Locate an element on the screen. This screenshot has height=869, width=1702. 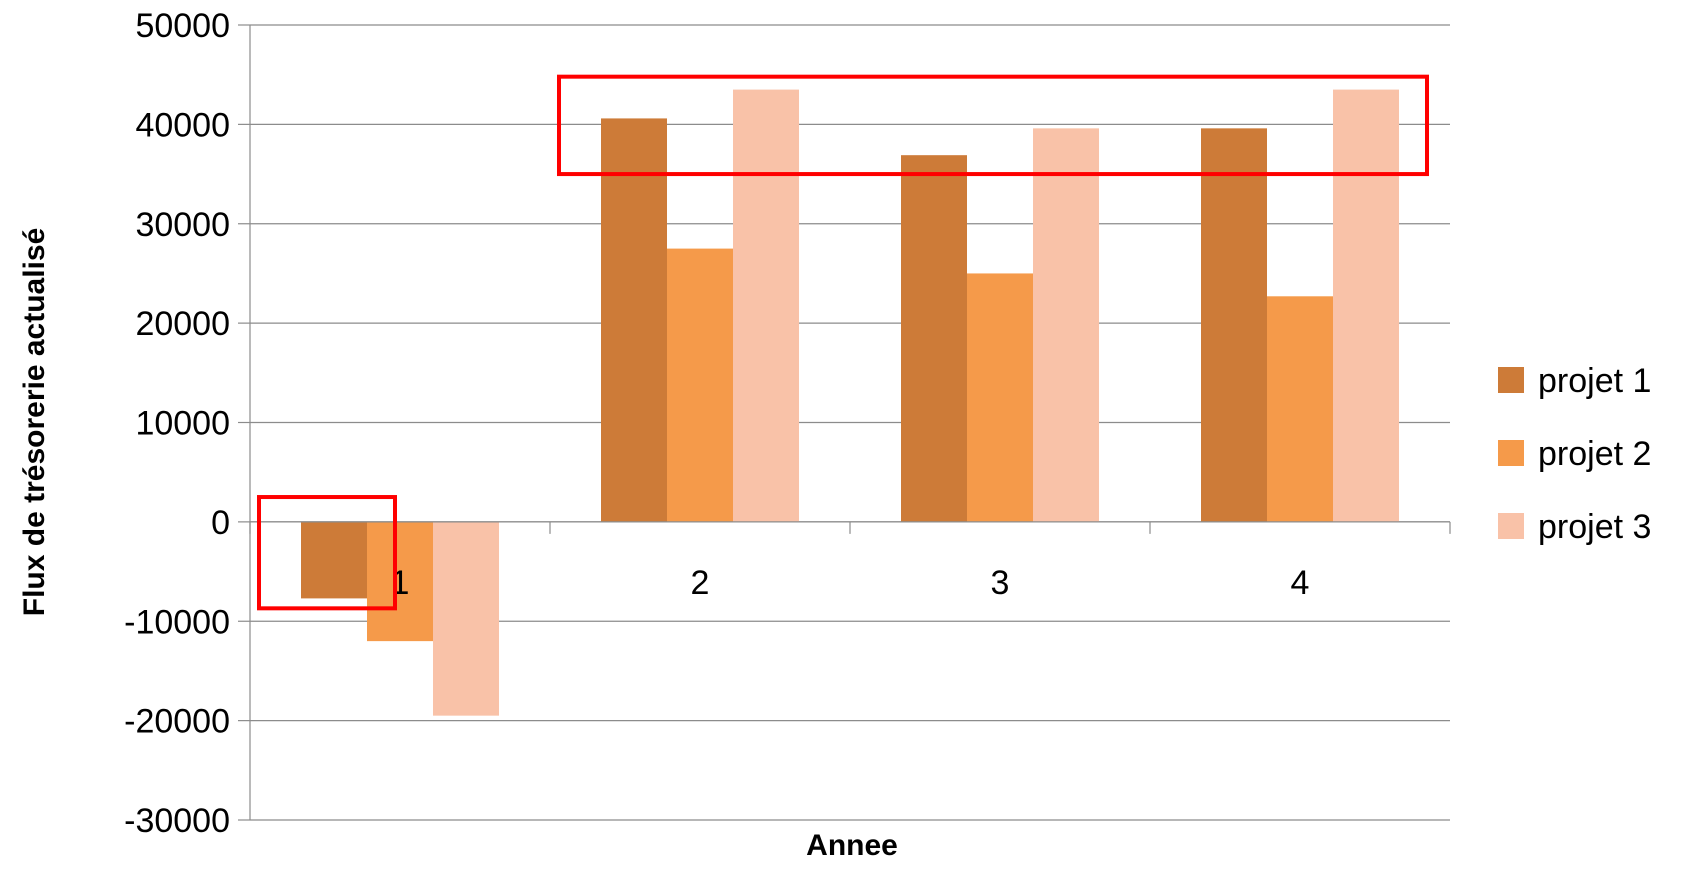
y-tick-label: 50000 is located at coordinates (182, 26).